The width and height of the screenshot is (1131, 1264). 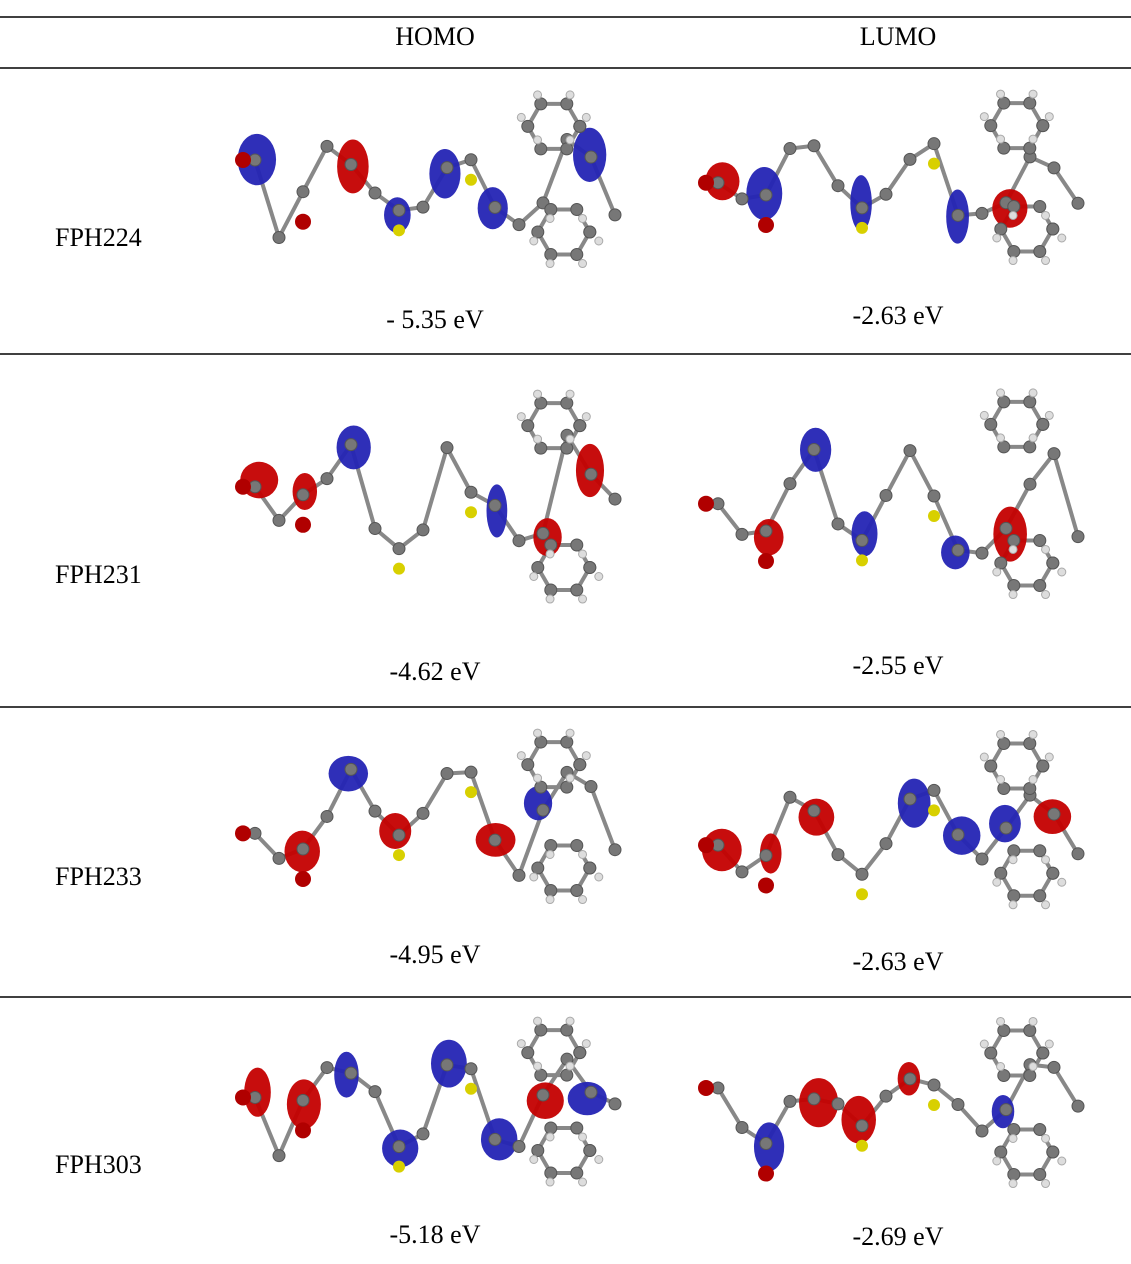 What do you see at coordinates (98, 876) in the screenshot?
I see `row-label: FPH233` at bounding box center [98, 876].